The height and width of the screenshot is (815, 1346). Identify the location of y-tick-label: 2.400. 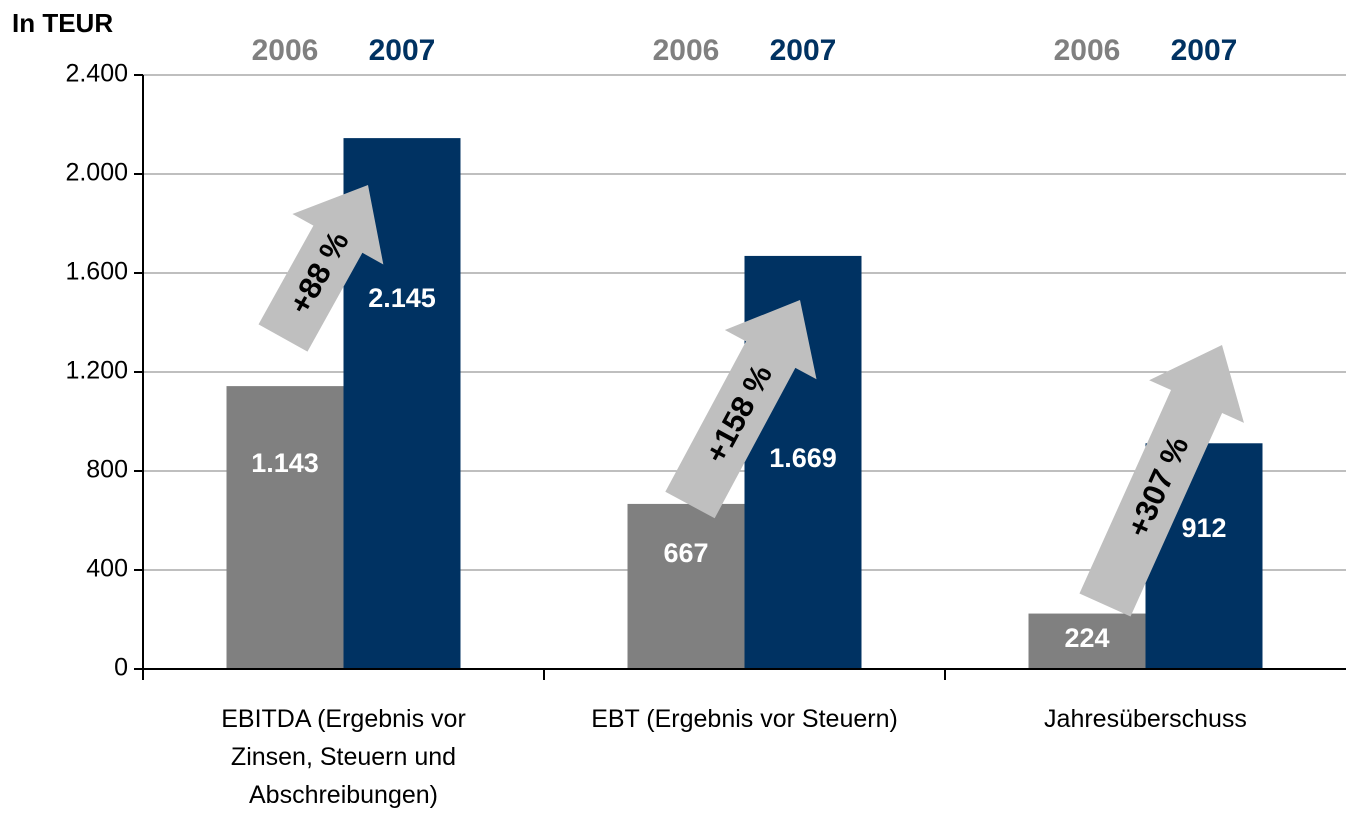
(96, 74).